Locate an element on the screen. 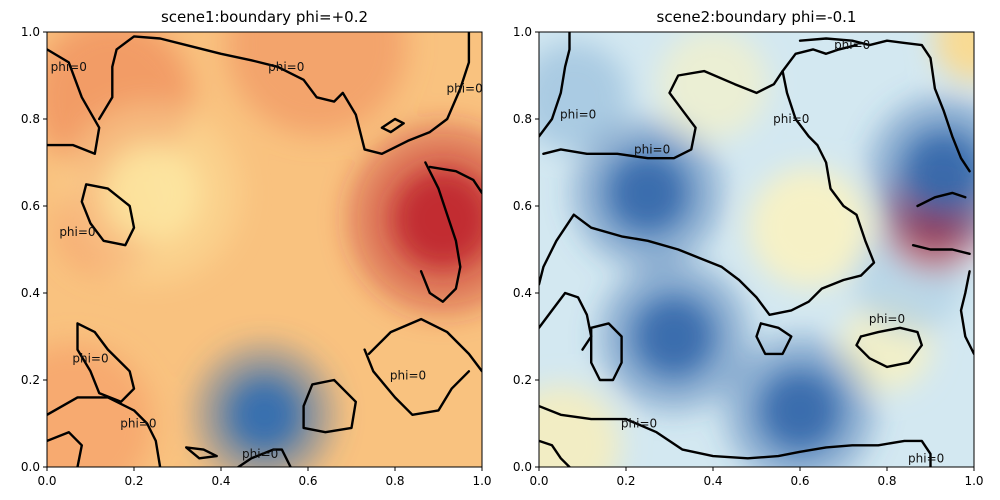 The image size is (1000, 500). scene2-y-axis: 0.0 0.2 0.4 0.6 0.8 1.0 is located at coordinates (526, 249).